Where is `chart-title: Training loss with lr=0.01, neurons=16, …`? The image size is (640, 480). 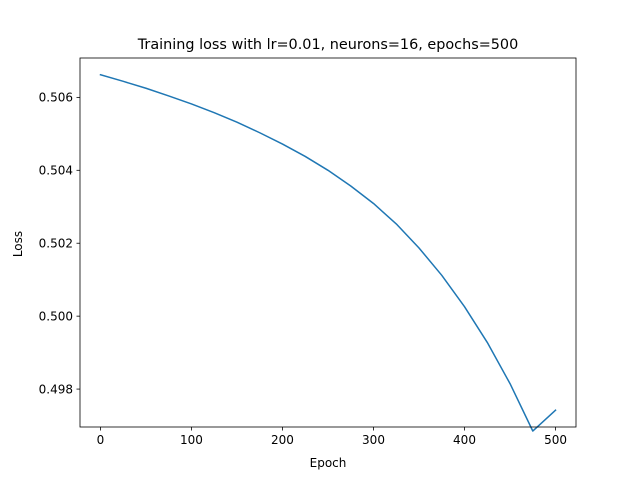 chart-title: Training loss with lr=0.01, neurons=16, … is located at coordinates (327, 45).